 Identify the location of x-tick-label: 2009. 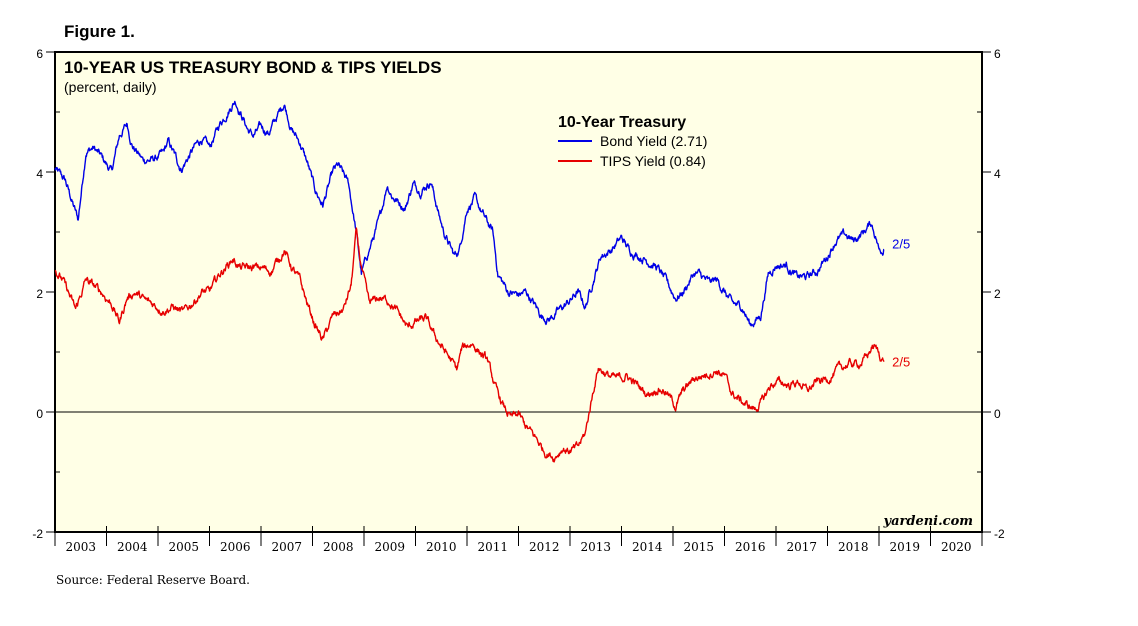
(389, 547).